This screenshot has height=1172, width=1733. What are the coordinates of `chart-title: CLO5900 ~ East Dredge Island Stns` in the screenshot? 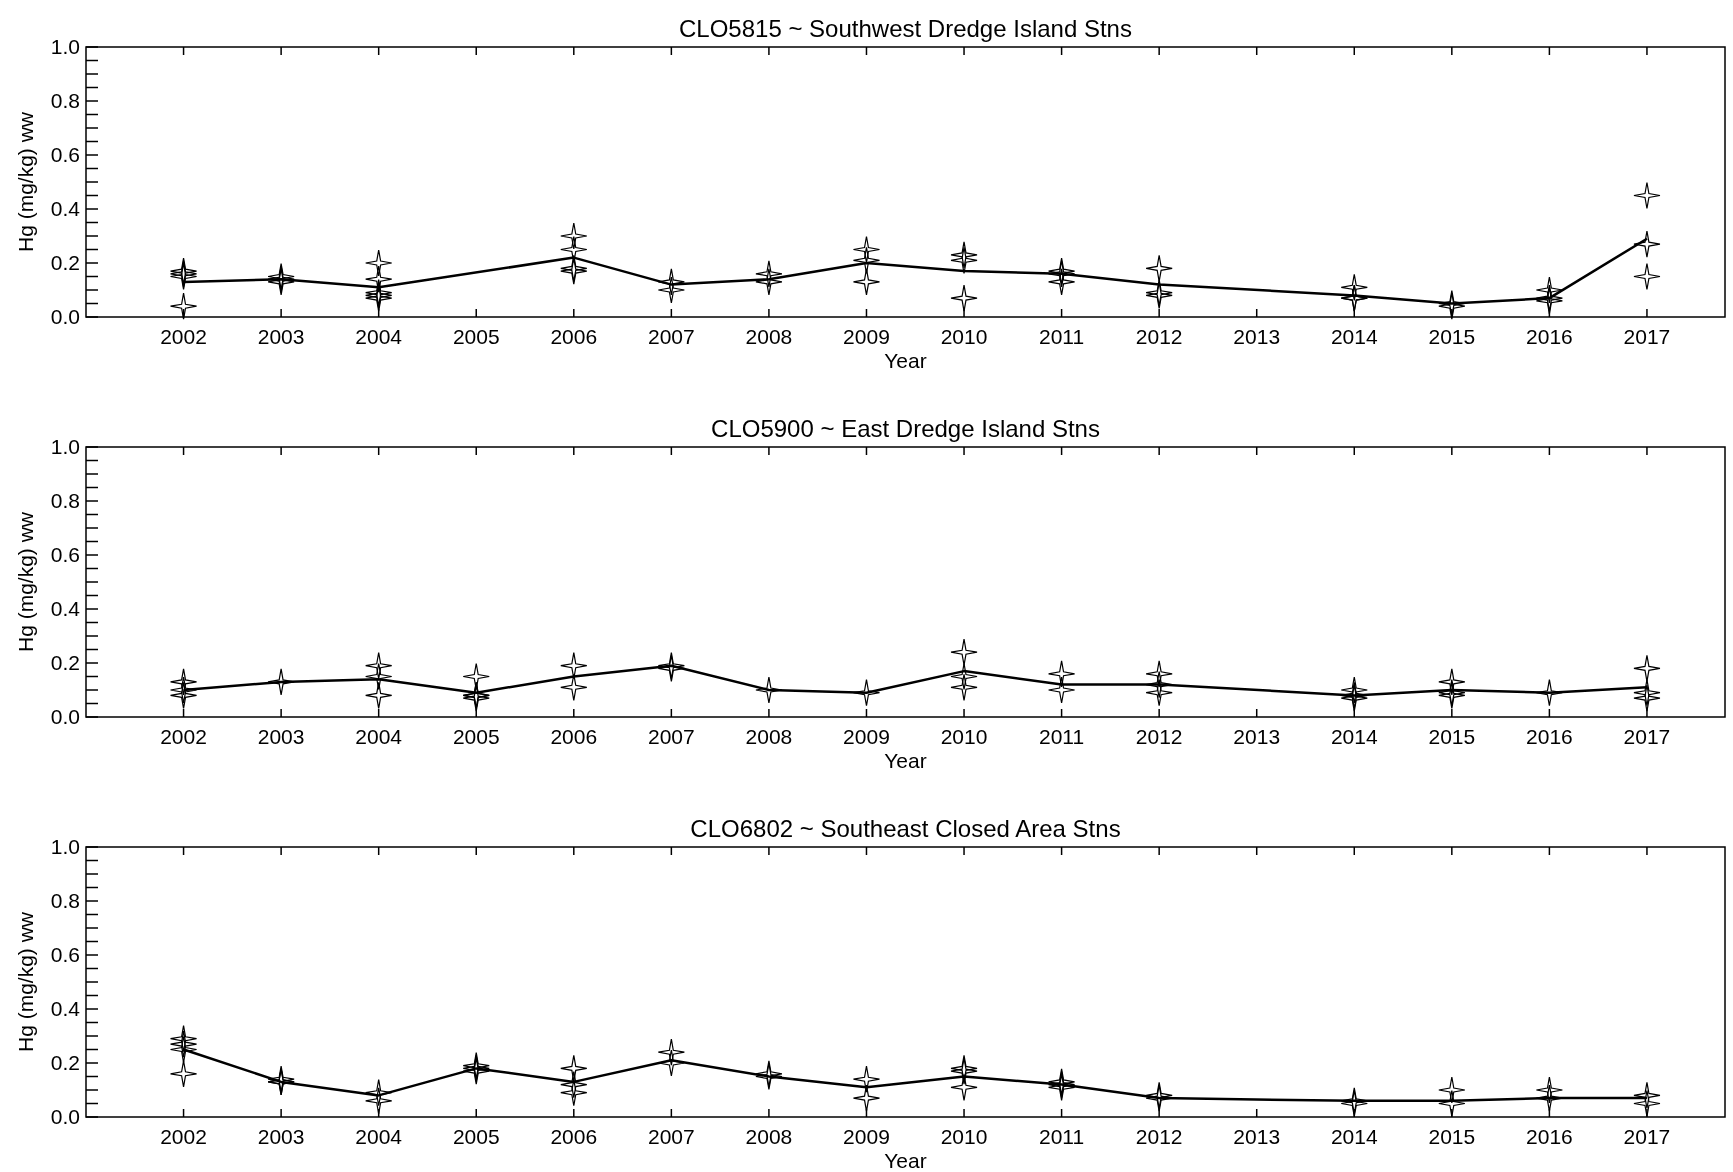 It's located at (905, 428).